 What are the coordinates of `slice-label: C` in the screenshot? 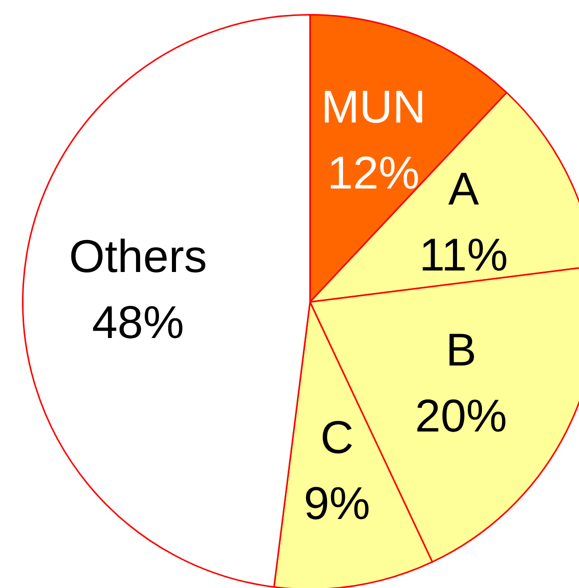 It's located at (337, 436).